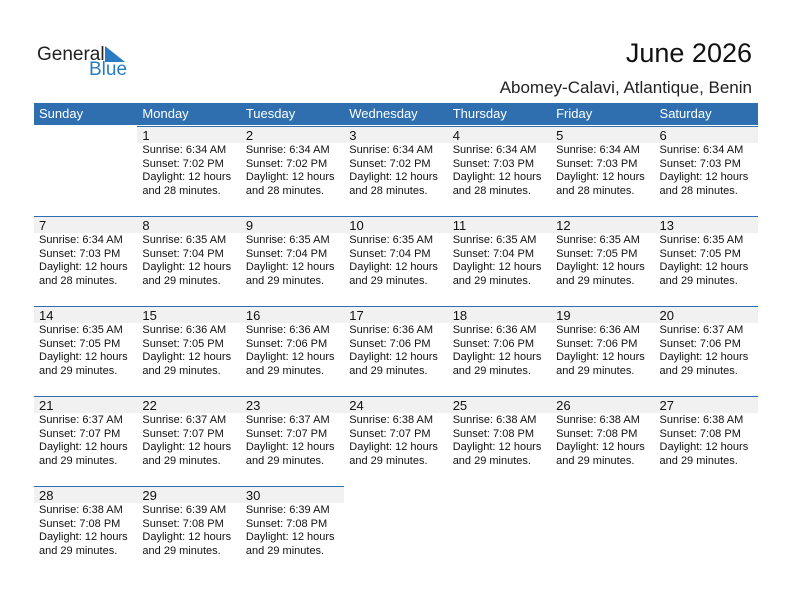  Describe the element at coordinates (184, 510) in the screenshot. I see `sunrise-text: Sunrise: 6:39 AM` at that location.